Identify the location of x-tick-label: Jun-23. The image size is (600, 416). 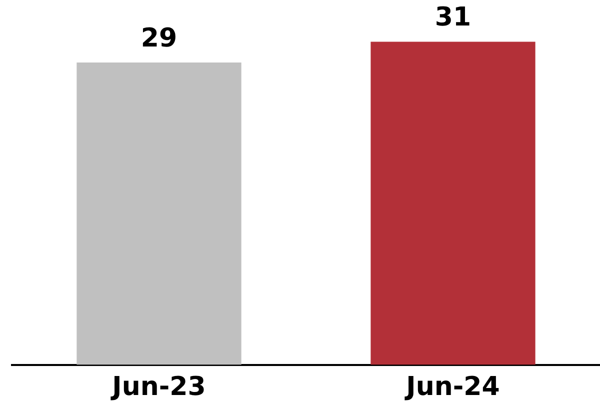
(158, 387).